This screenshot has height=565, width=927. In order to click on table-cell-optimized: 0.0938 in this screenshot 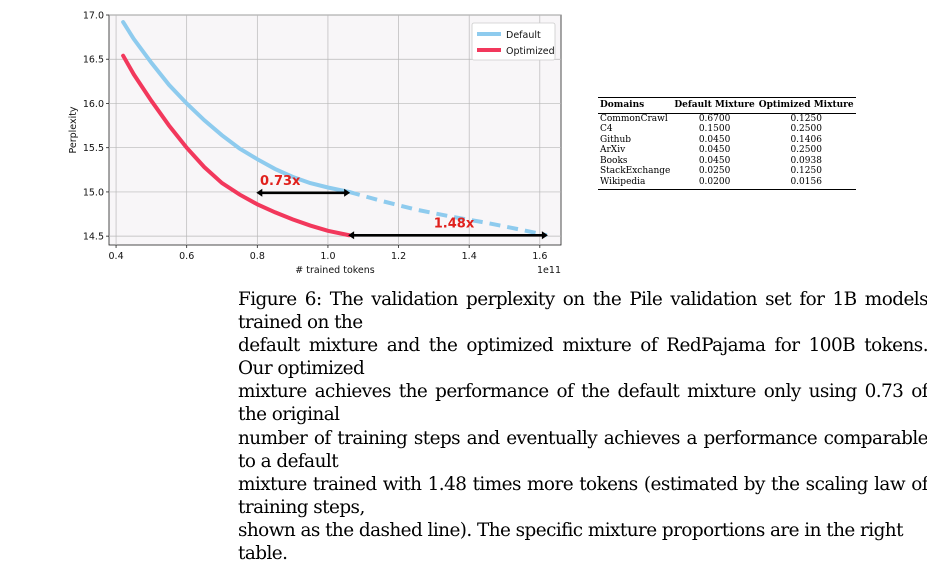, I will do `click(806, 160)`.